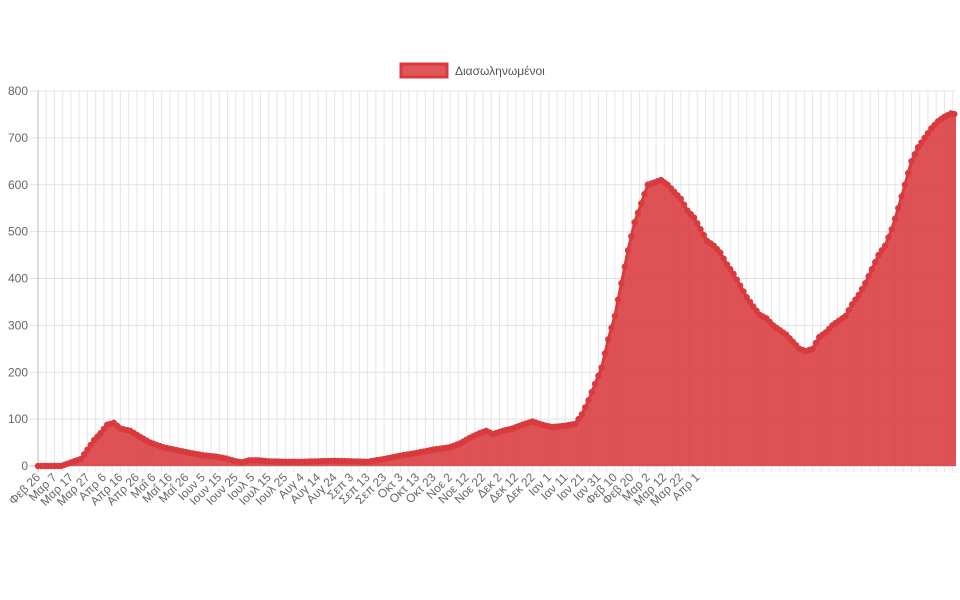 This screenshot has height=600, width=960. Describe the element at coordinates (18, 419) in the screenshot. I see `y-tick-label: 100` at that location.